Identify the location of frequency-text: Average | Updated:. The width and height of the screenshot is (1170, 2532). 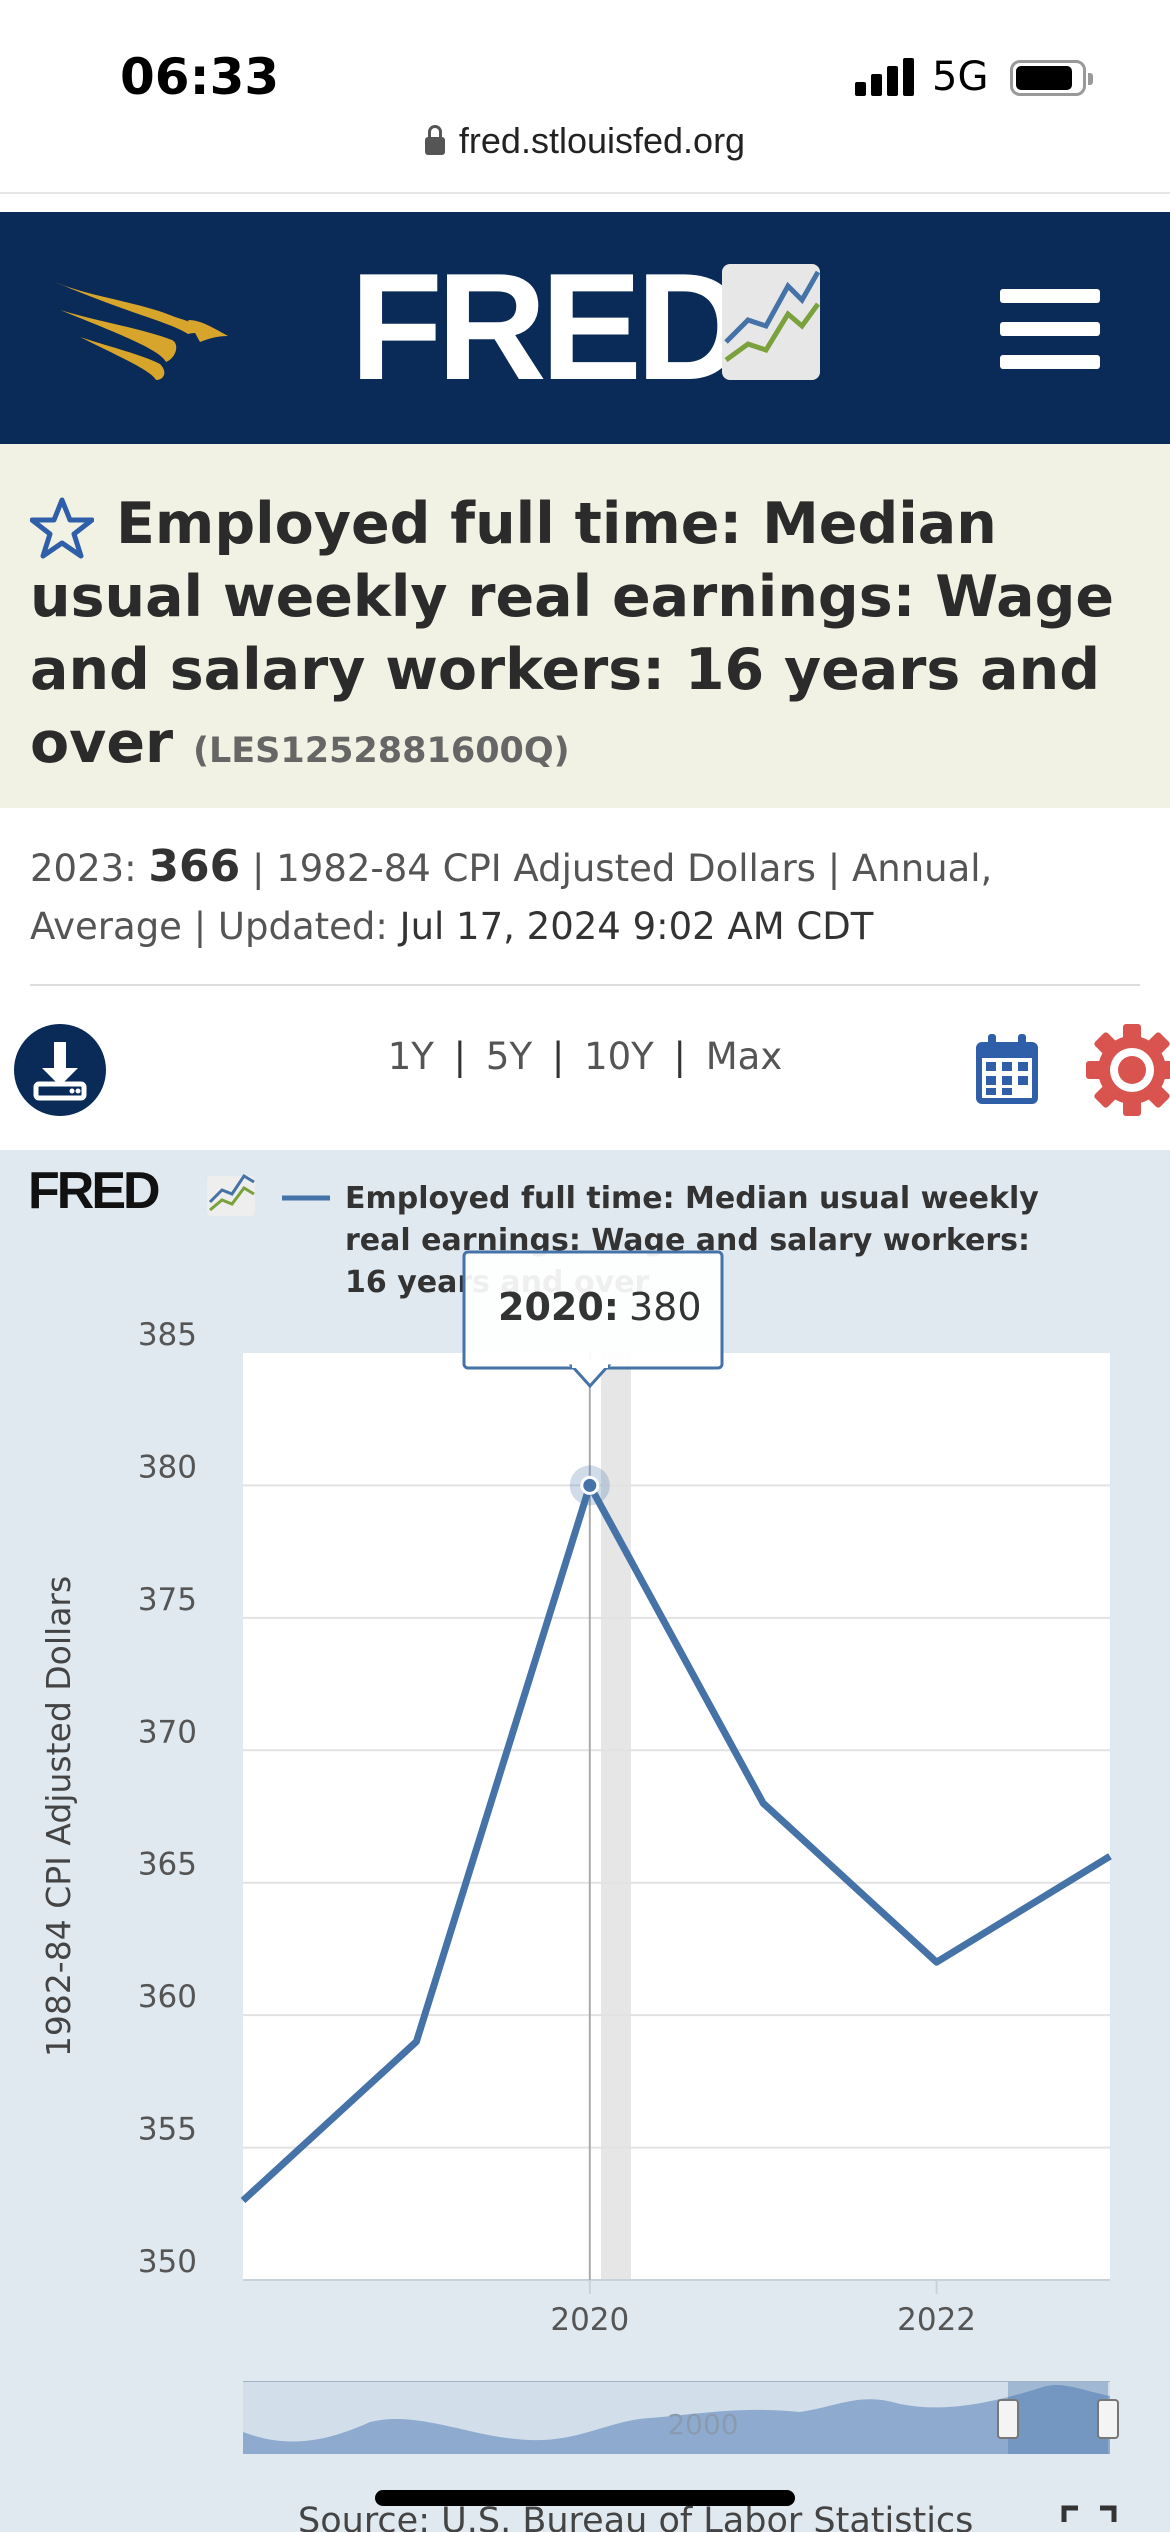
(209, 926).